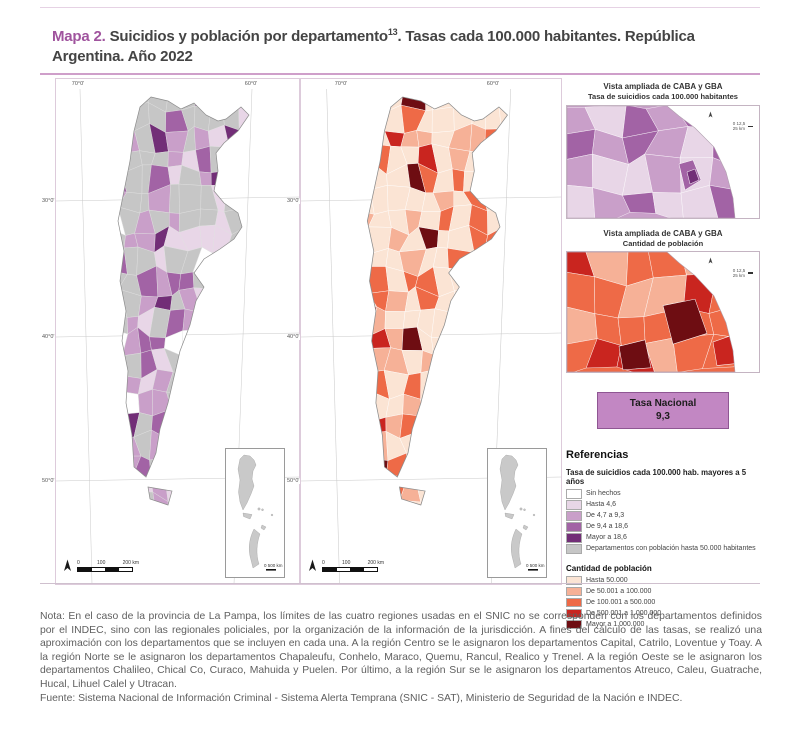 The width and height of the screenshot is (800, 737). What do you see at coordinates (663, 410) in the screenshot?
I see `national-rate-badge: Tasa Nacional 9,3` at bounding box center [663, 410].